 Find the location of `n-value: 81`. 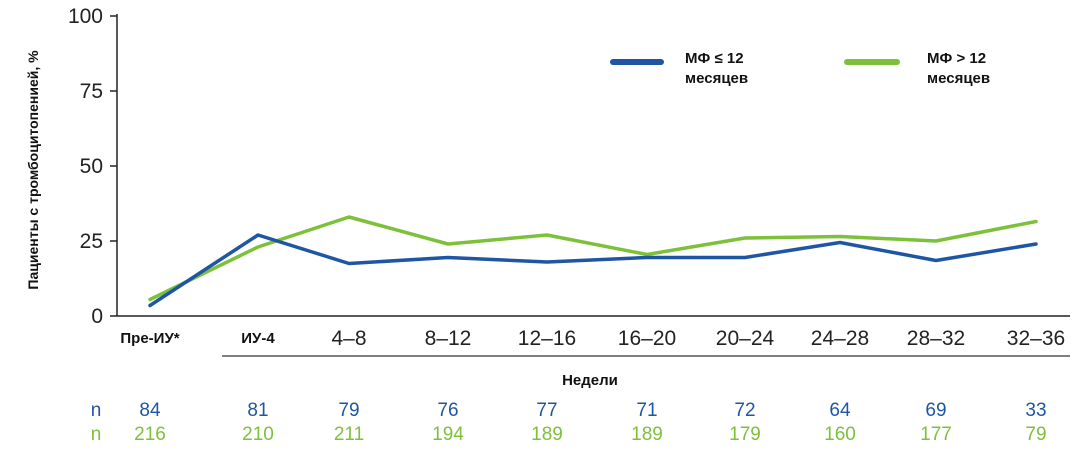

n-value: 81 is located at coordinates (257, 410).